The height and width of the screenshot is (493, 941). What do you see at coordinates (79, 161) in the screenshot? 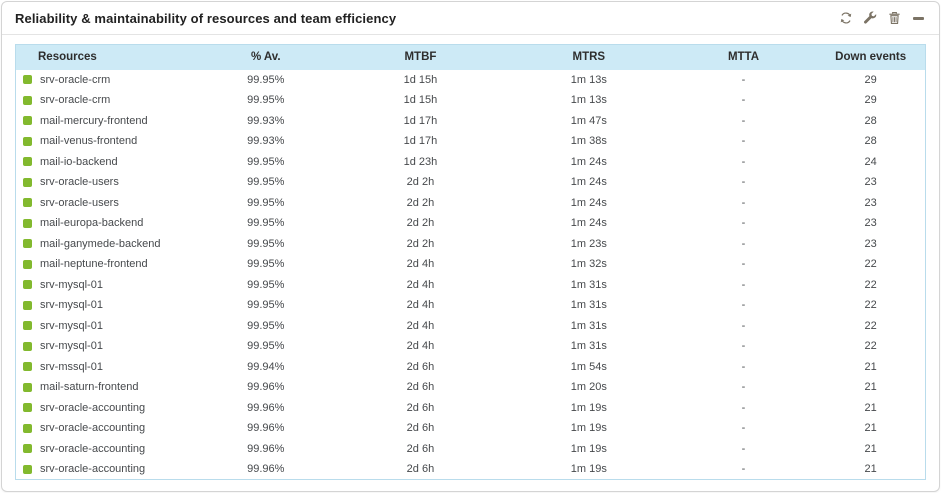
I see `resource-name: mail-io-backend` at bounding box center [79, 161].